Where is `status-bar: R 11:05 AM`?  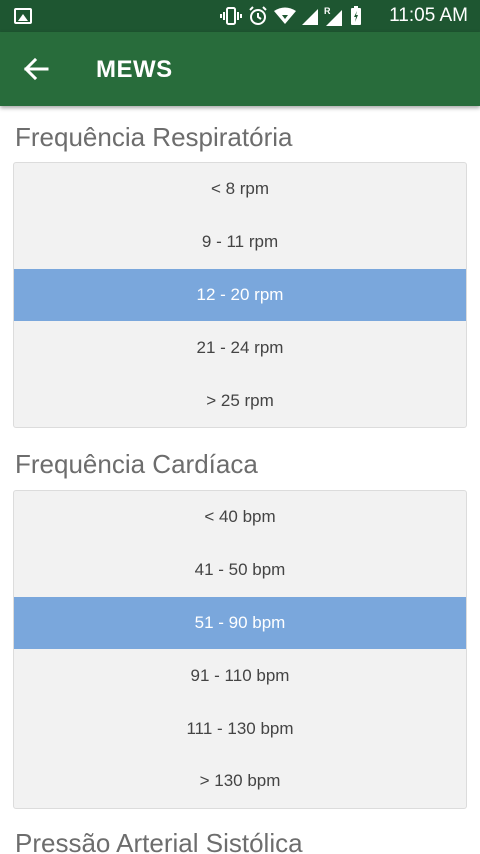 status-bar: R 11:05 AM is located at coordinates (240, 16).